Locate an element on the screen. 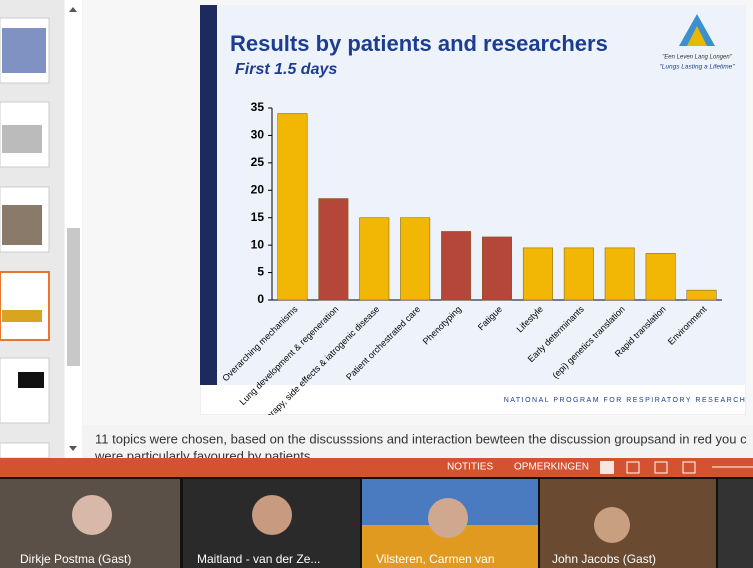 The width and height of the screenshot is (753, 568). thumbnail-selected is located at coordinates (25, 306).